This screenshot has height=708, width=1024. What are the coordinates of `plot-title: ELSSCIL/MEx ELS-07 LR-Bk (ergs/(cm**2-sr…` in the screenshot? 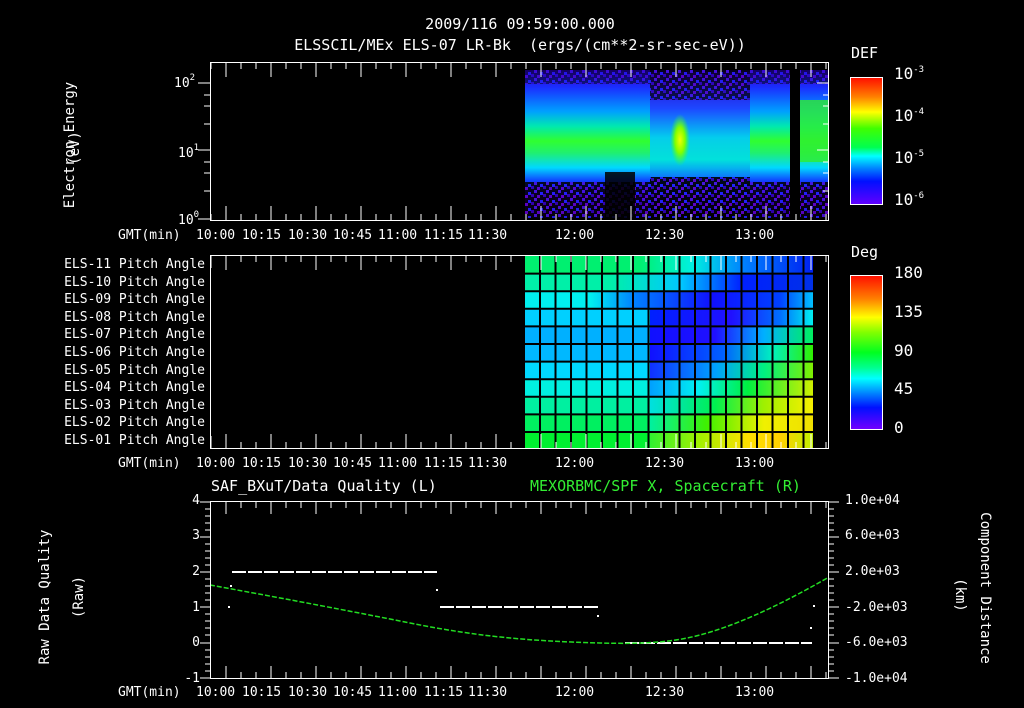 It's located at (520, 45).